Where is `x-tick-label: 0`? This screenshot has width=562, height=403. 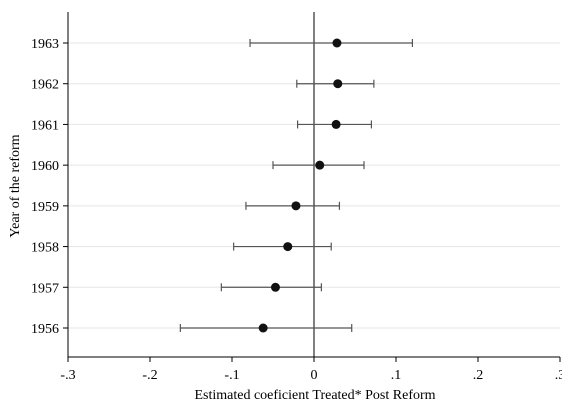
x-tick-label: 0 is located at coordinates (314, 375).